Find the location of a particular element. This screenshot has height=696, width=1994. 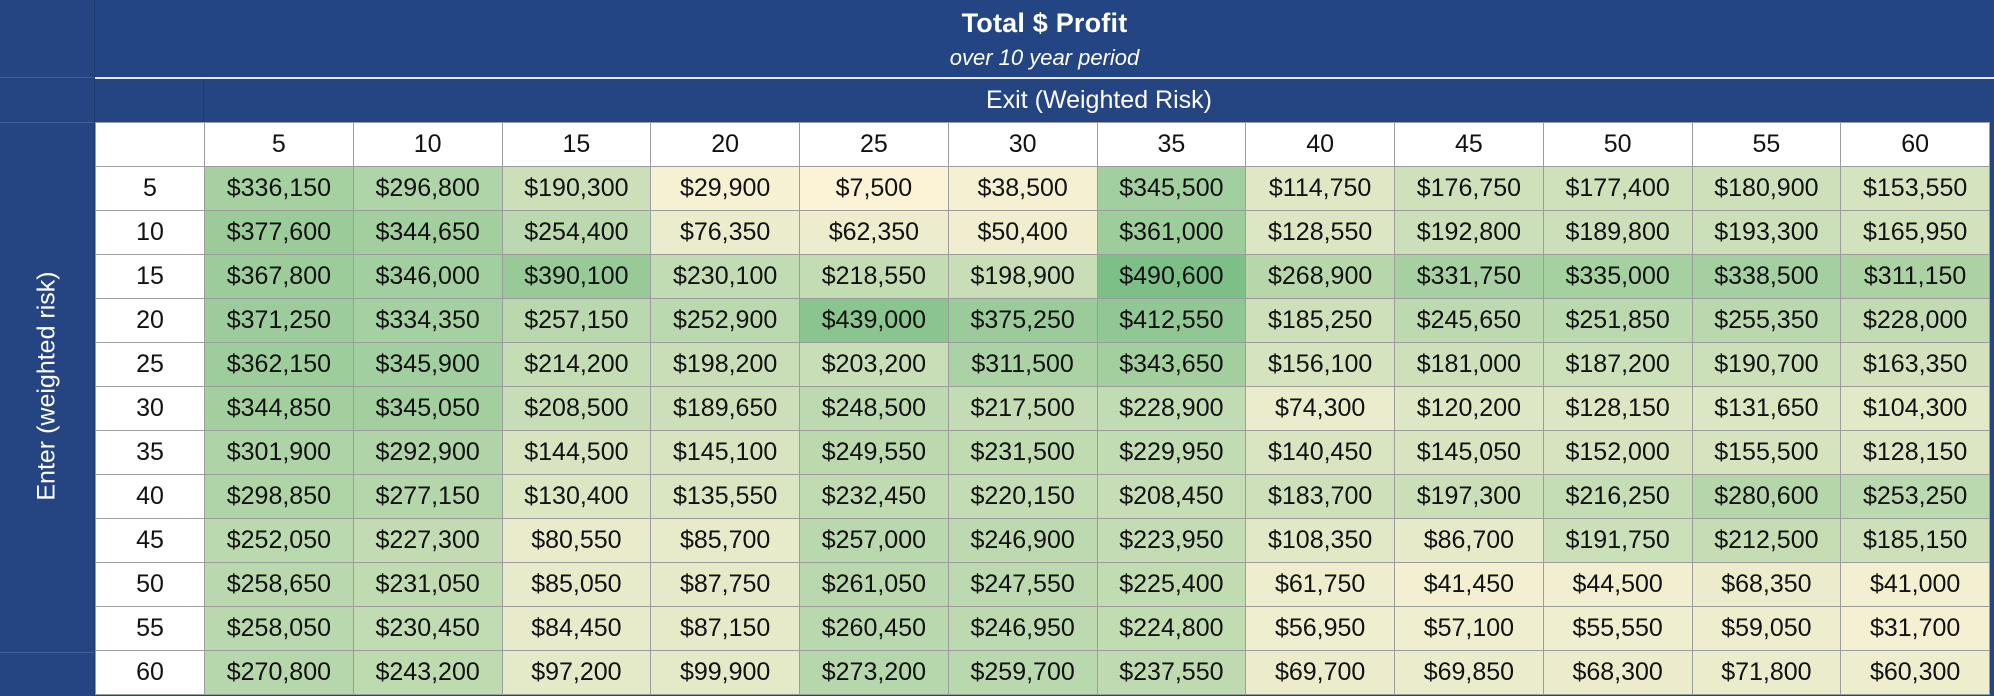

value-cell: $192,800 is located at coordinates (1469, 232).